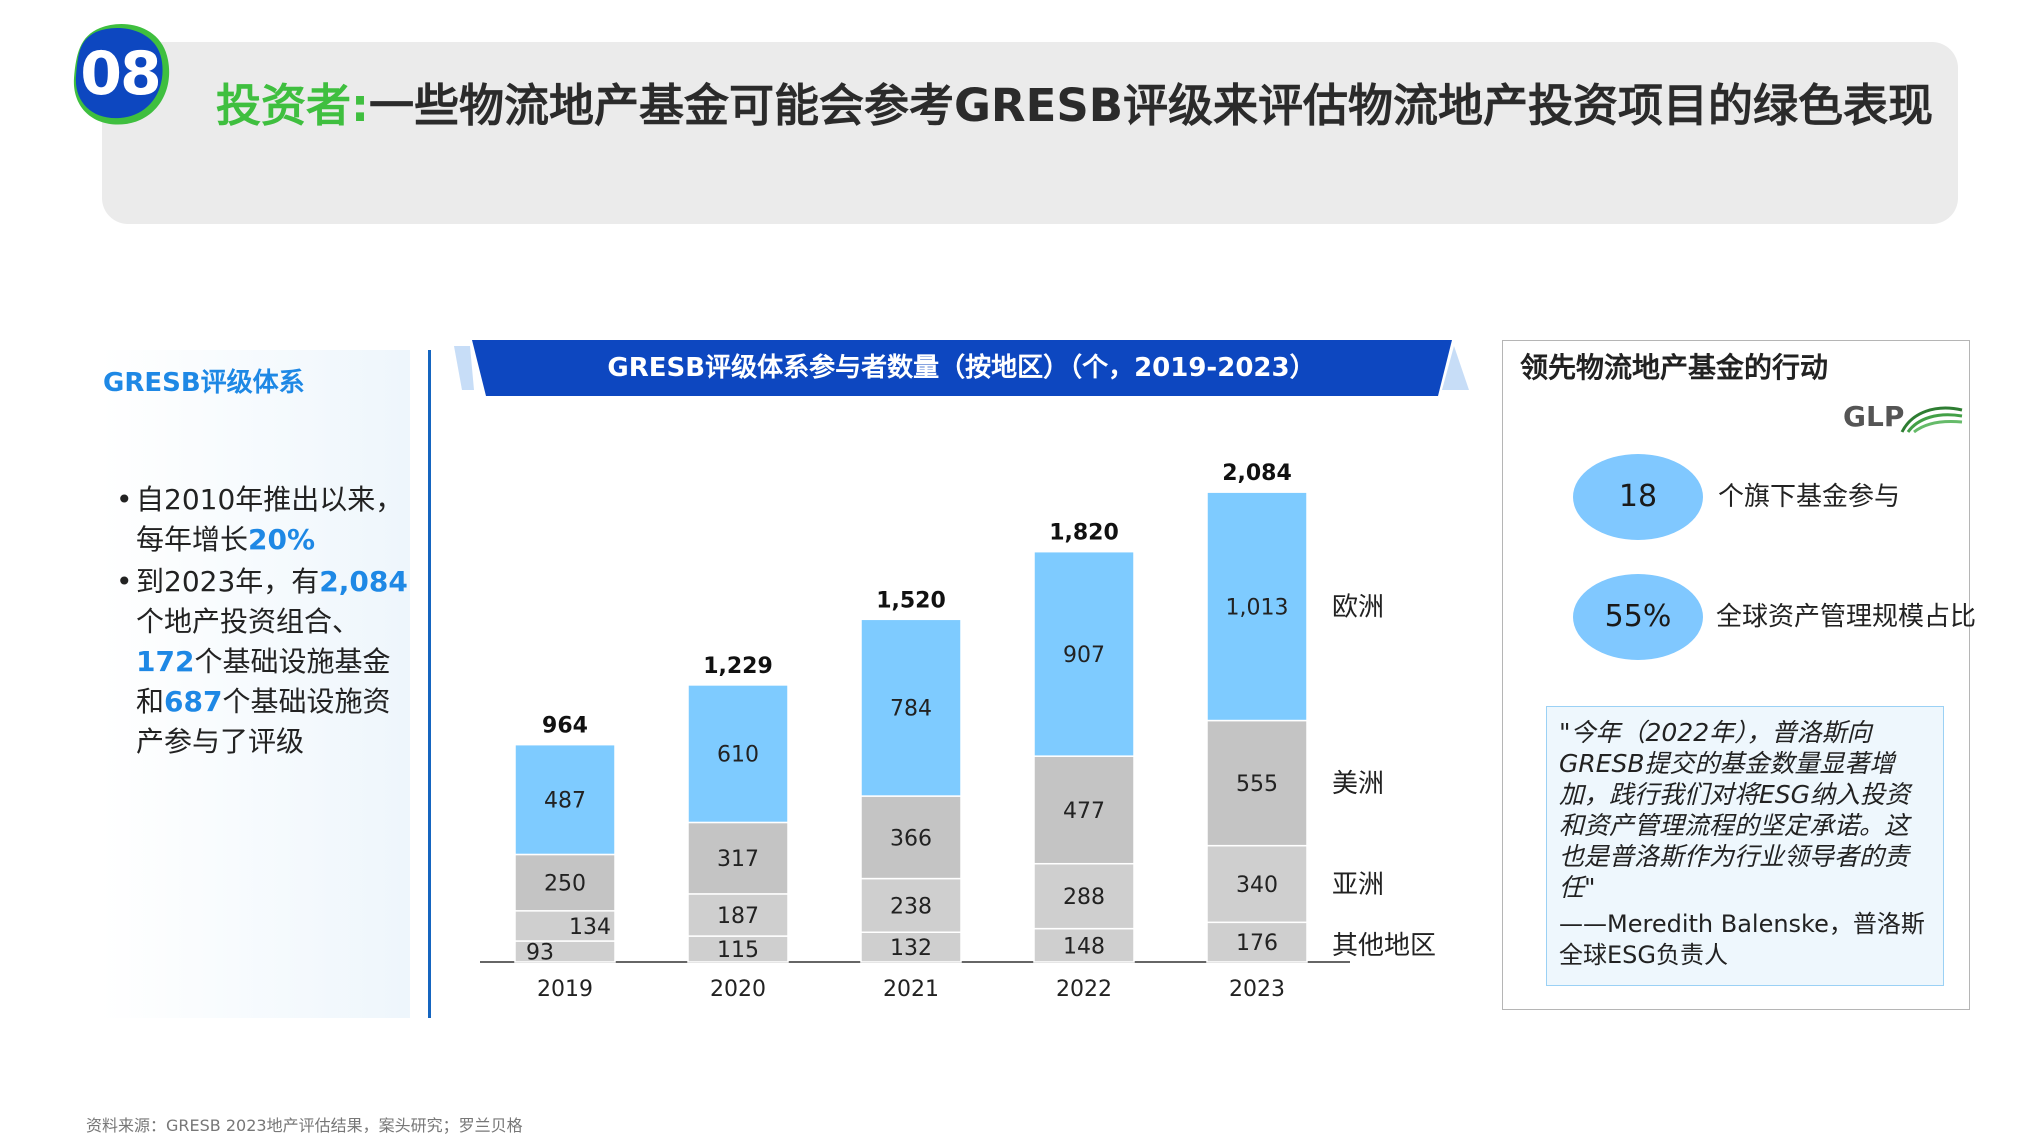  I want to click on title-rest: 一些物流地产基金可能会参考GRESB评级来评估物流地产投资项目的绿色表现, so click(1151, 105).